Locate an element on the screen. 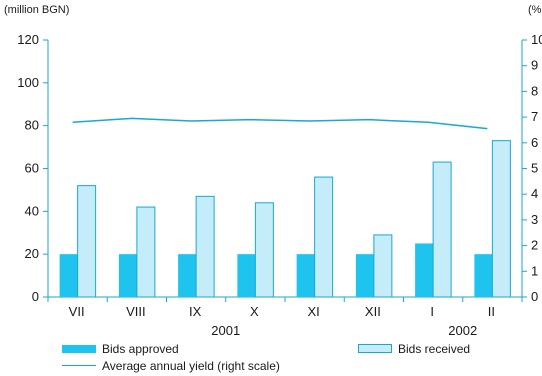 This screenshot has width=542, height=376. x-axis-category-label: VII is located at coordinates (77, 311).